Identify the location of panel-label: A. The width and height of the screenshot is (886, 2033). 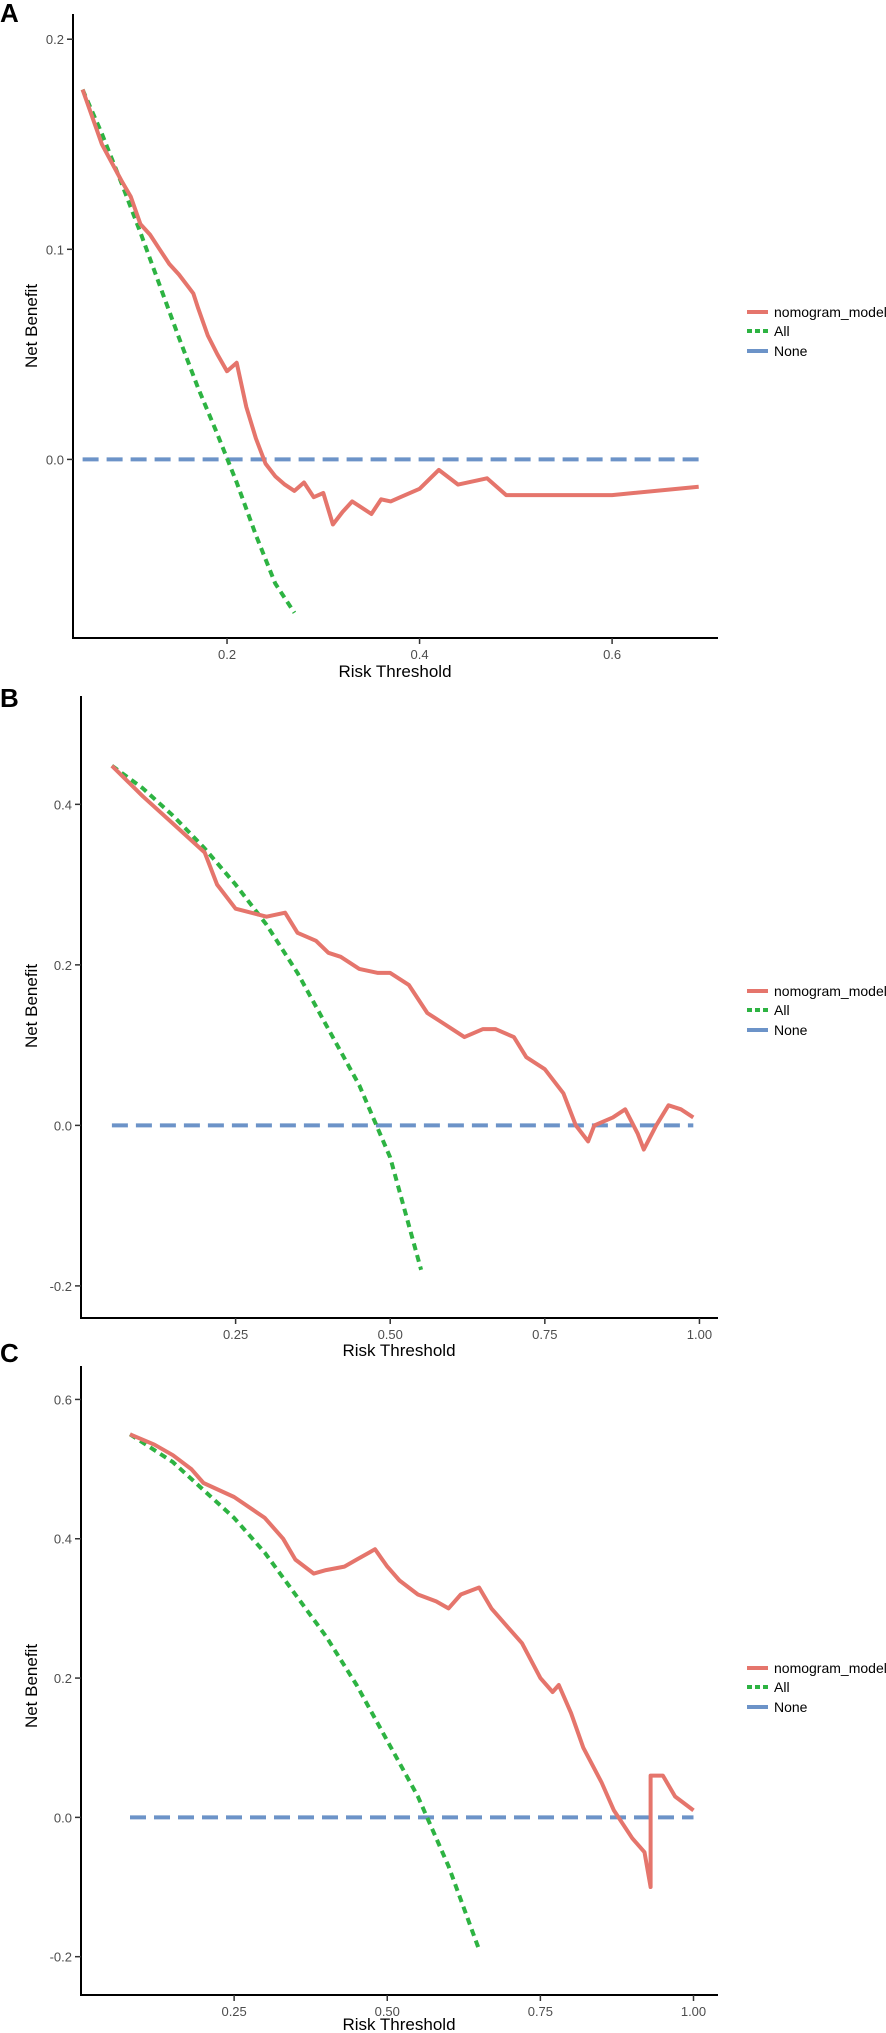
(9, 14).